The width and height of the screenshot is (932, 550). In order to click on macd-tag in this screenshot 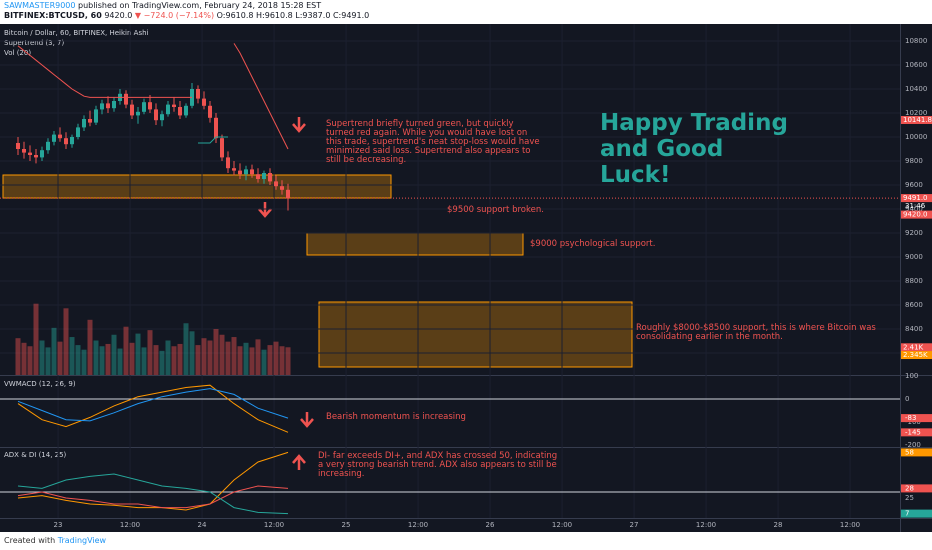, I will do `click(916, 418)`.